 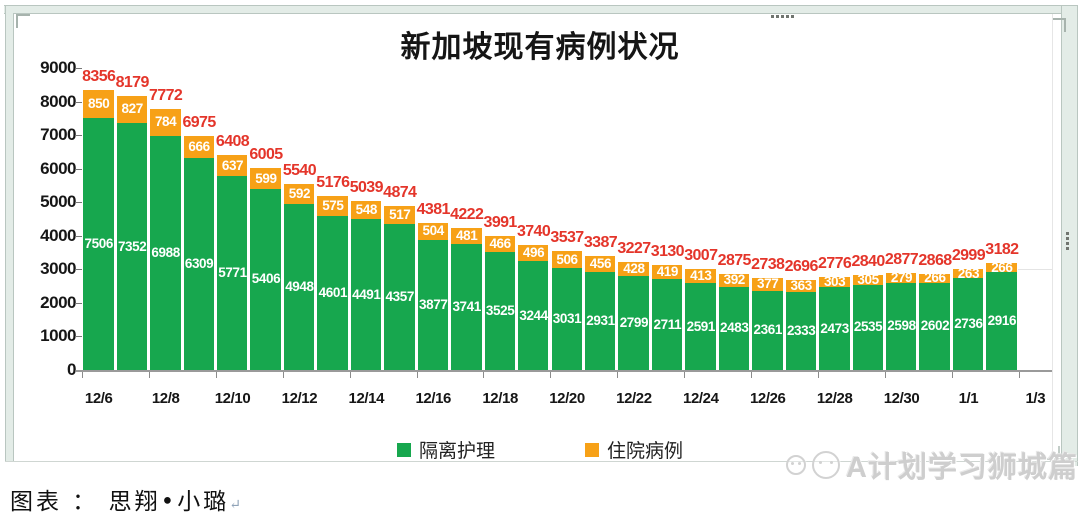 I want to click on bottom-right-crop-mark, so click(x=1053, y=453).